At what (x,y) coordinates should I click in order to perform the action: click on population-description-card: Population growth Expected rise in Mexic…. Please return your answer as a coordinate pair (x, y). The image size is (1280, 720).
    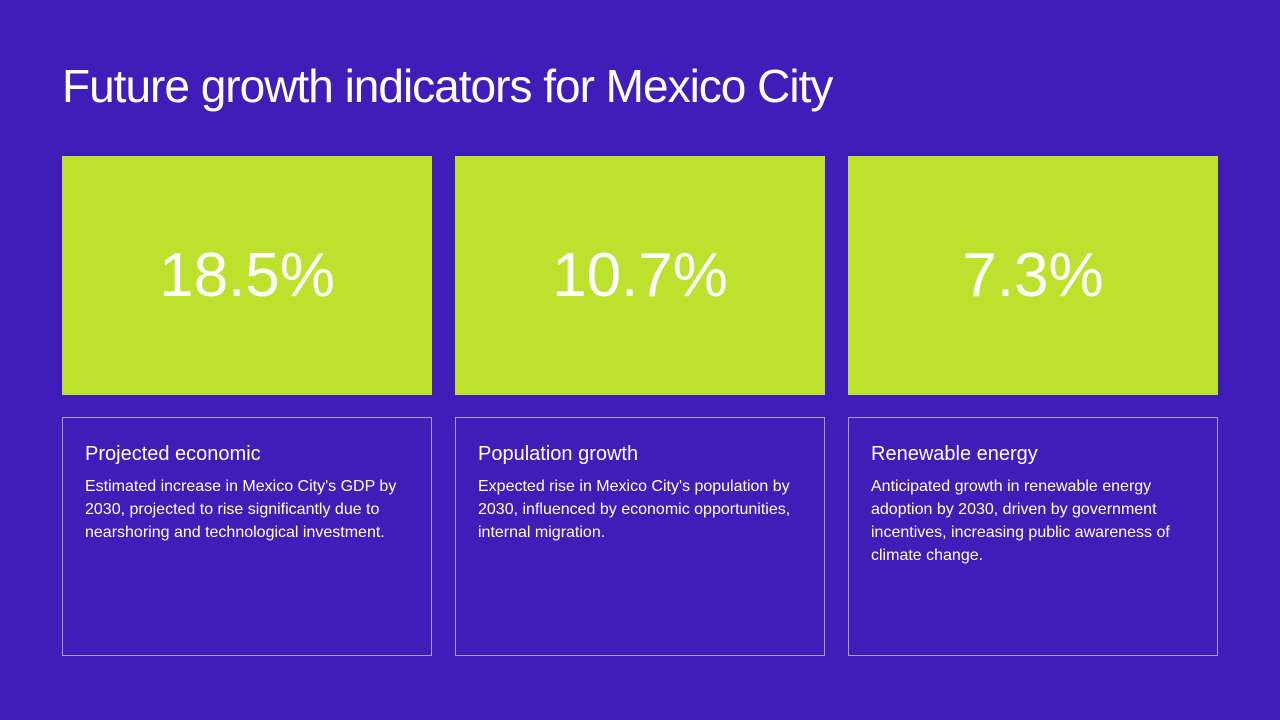
    Looking at the image, I should click on (640, 536).